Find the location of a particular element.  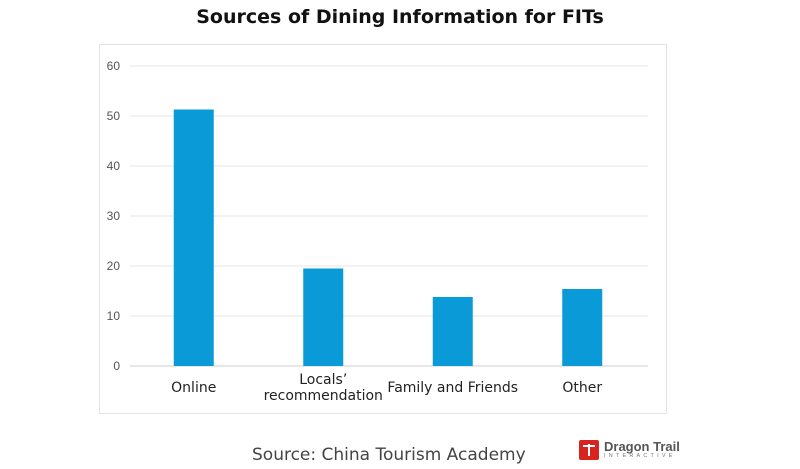

dragon-trail-logo: Dragon Trail INTERACTIVE is located at coordinates (629, 450).